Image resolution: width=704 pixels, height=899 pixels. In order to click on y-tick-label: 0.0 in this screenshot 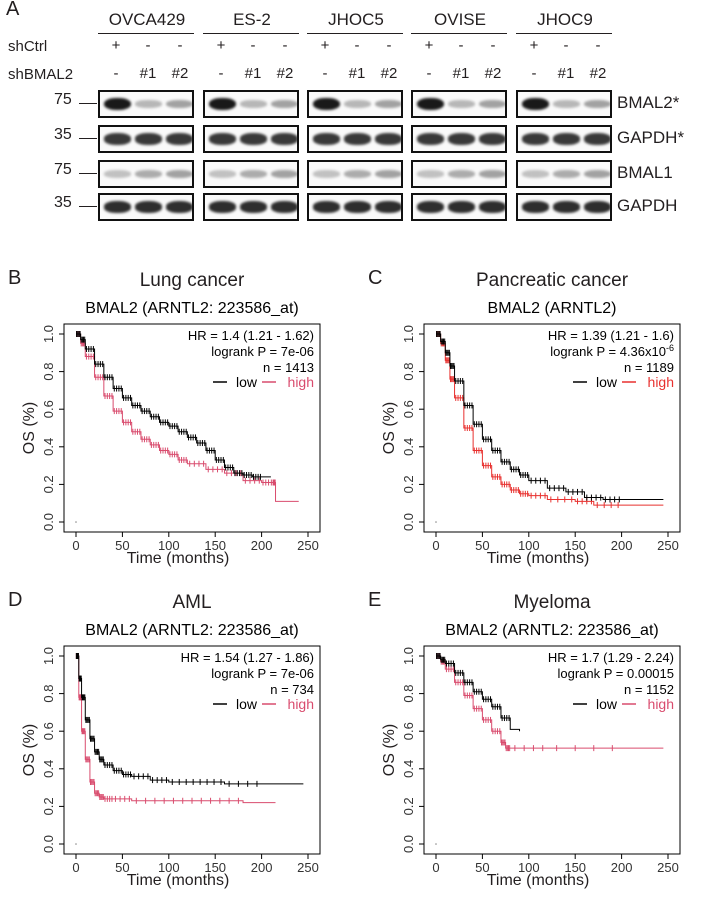, I will do `click(48, 844)`.